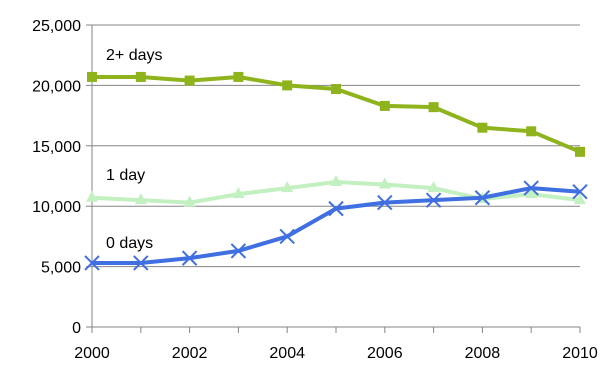  What do you see at coordinates (129, 243) in the screenshot?
I see `series-label: 0 days` at bounding box center [129, 243].